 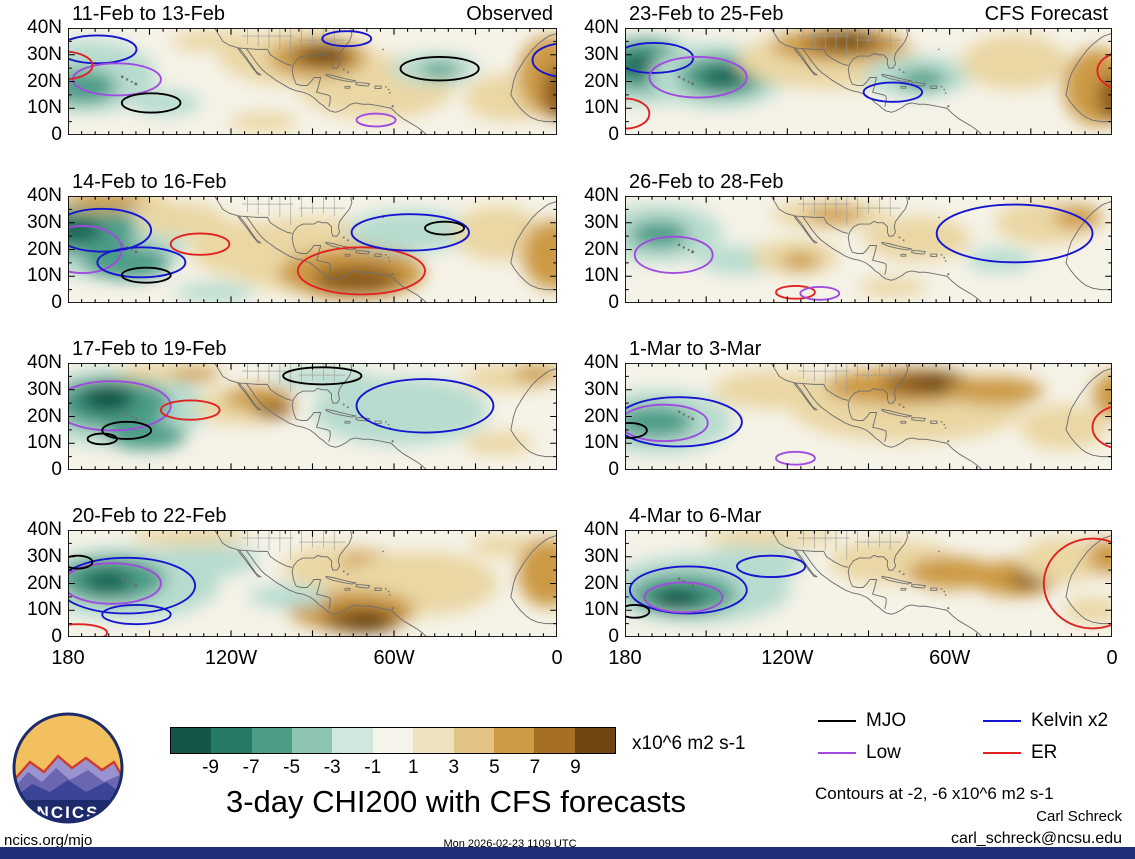 I want to click on panel-date-label: 14-Feb to 16-Feb, so click(x=149, y=182).